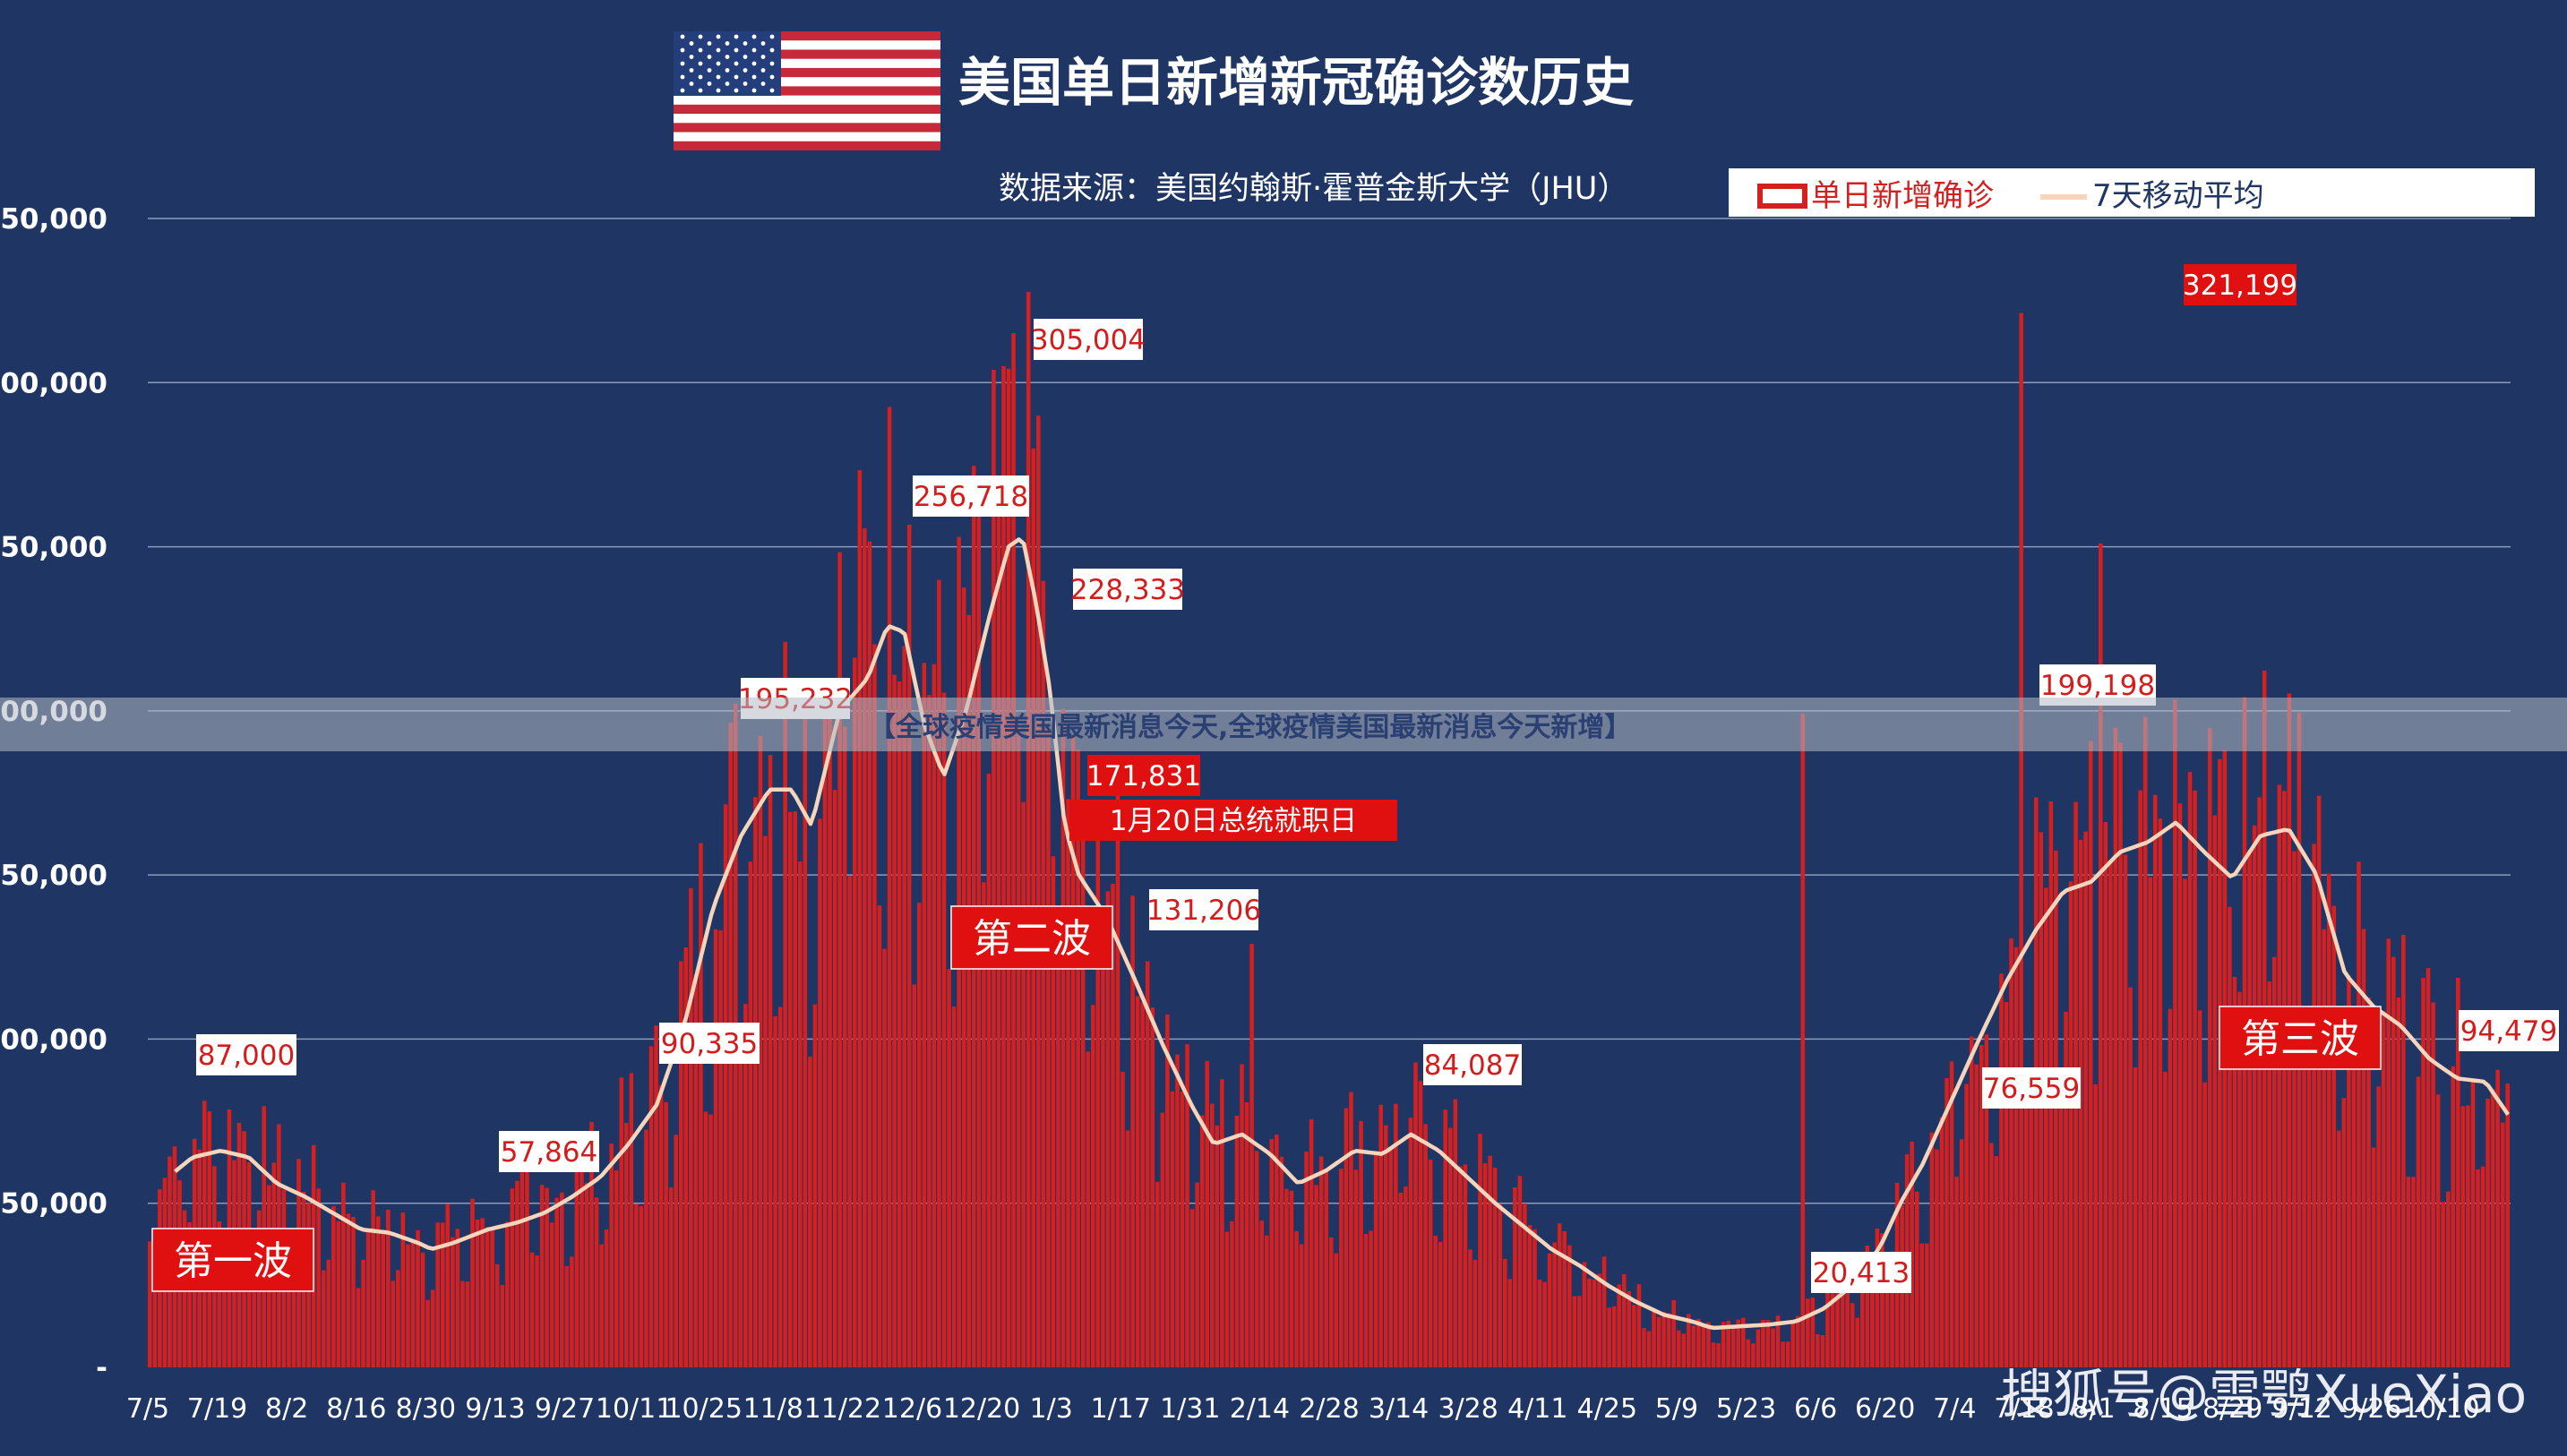  Describe the element at coordinates (1468, 1409) in the screenshot. I see `x-tick-label: 3/28` at that location.